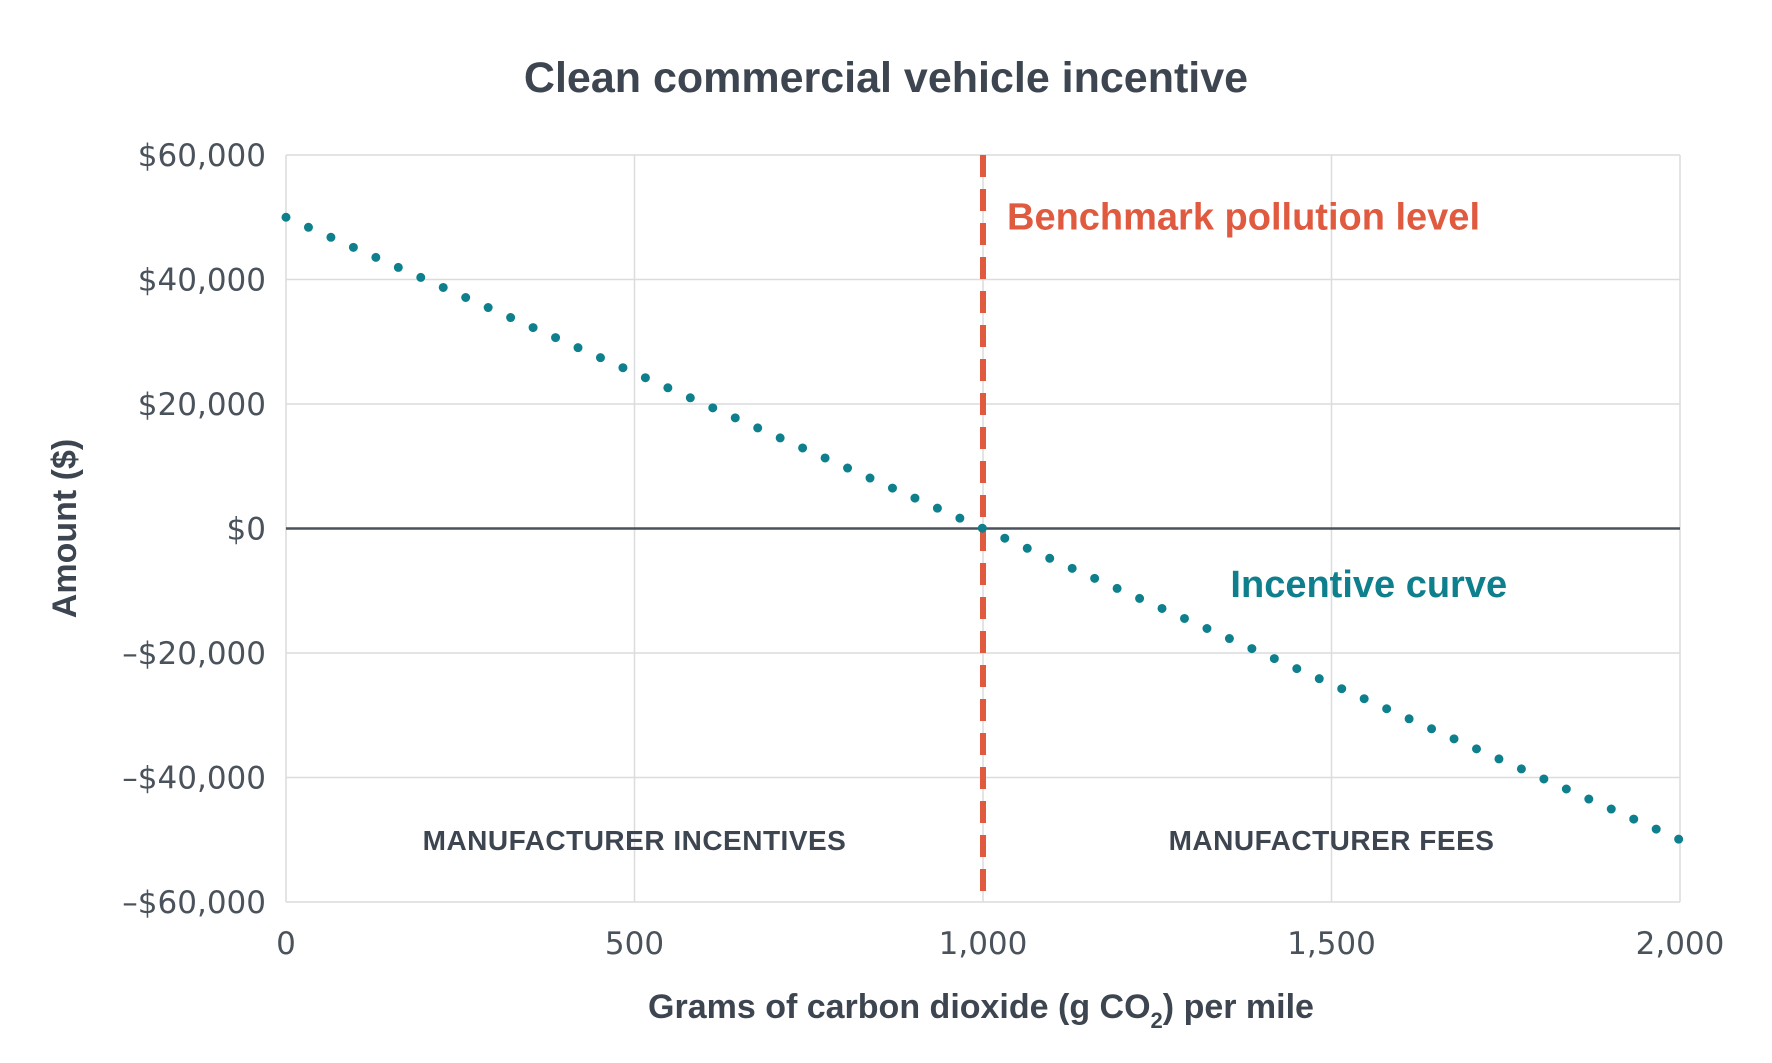  What do you see at coordinates (1331, 944) in the screenshot?
I see `x-tick-label: 1,500` at bounding box center [1331, 944].